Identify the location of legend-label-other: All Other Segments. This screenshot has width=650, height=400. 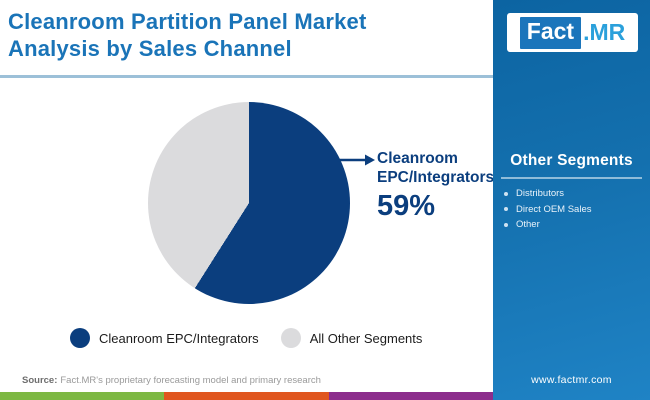
(366, 338).